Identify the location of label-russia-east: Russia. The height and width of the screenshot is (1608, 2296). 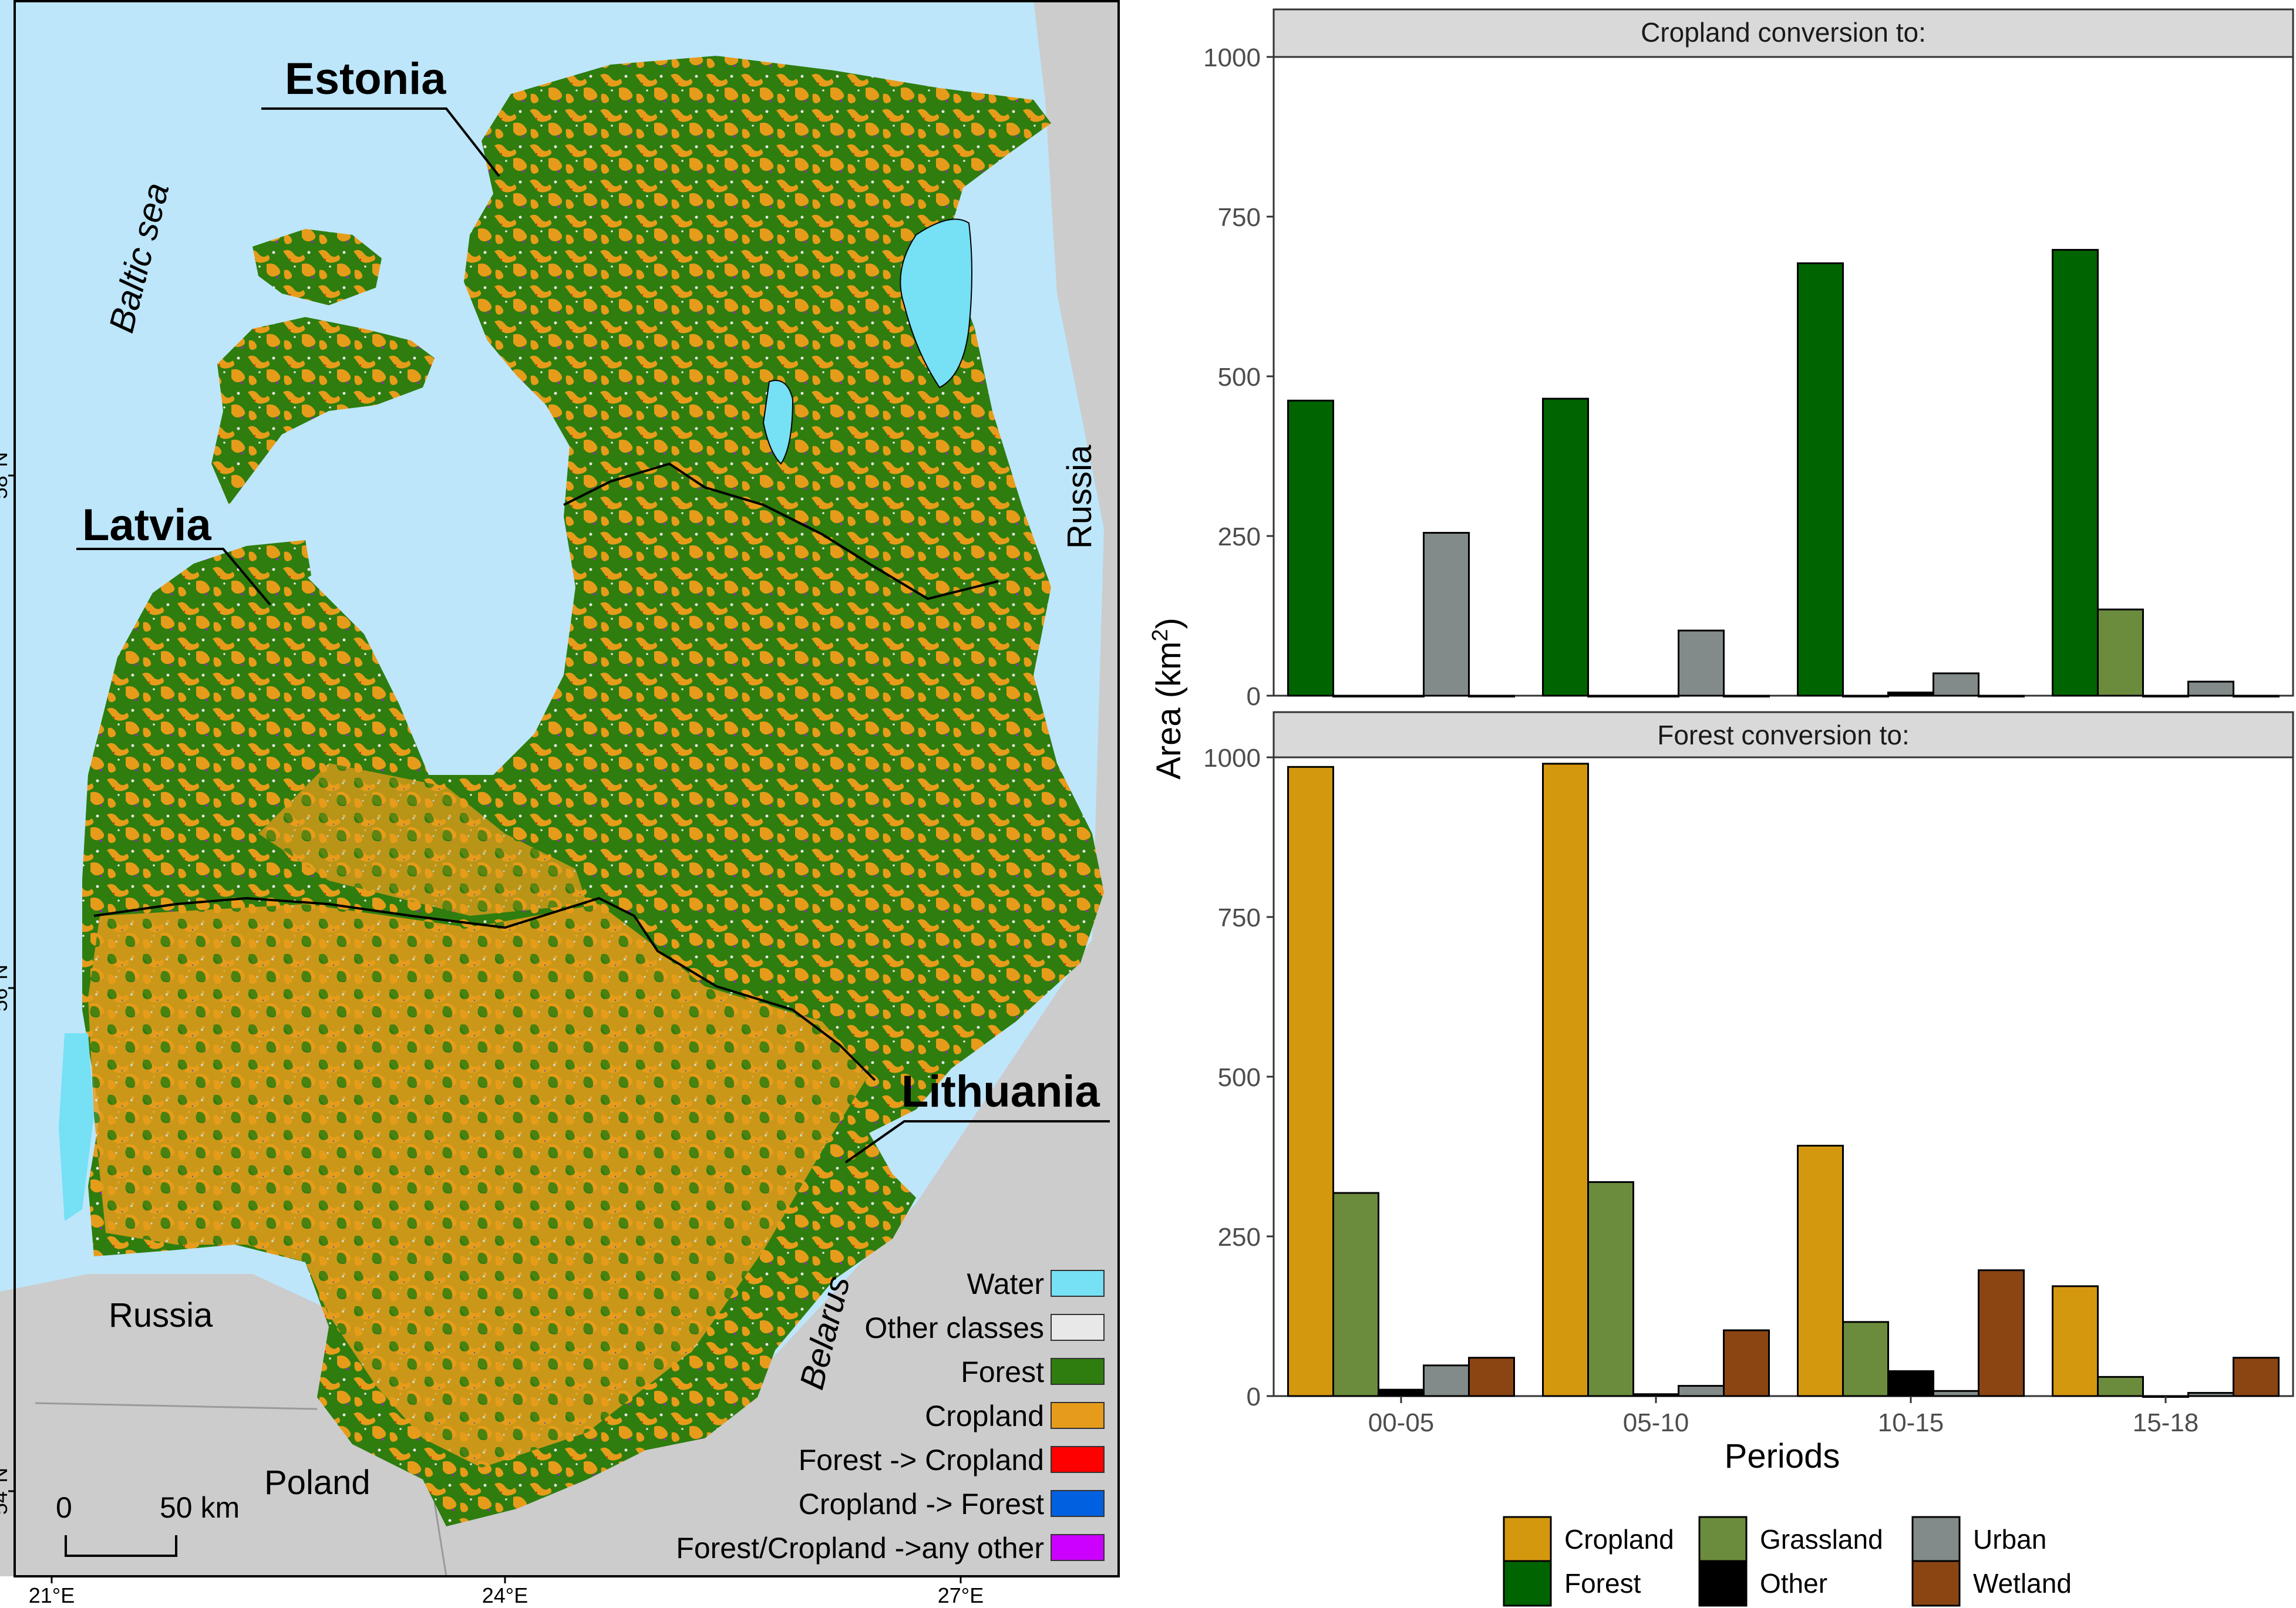
(1080, 497).